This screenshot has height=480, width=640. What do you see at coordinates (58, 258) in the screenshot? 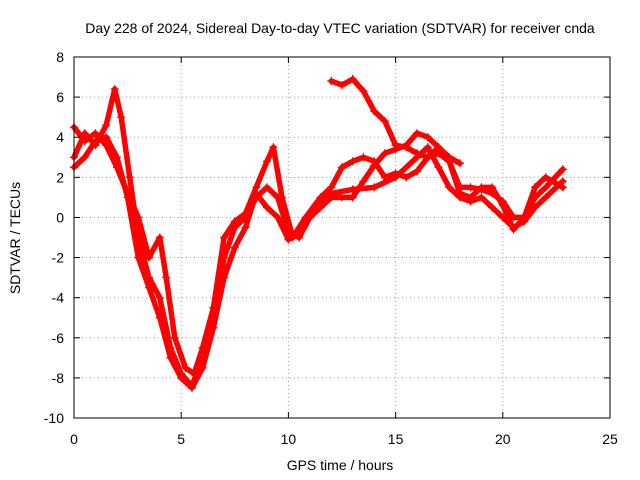
I see `y-tick-label: -2` at bounding box center [58, 258].